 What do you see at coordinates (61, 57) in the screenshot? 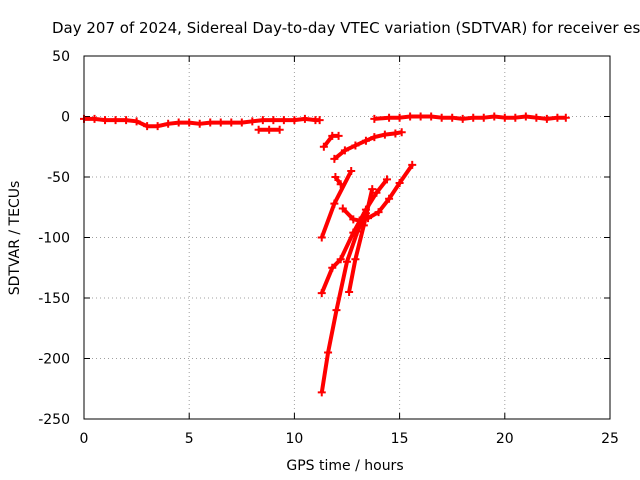
I see `y-tick-label: 50` at bounding box center [61, 57].